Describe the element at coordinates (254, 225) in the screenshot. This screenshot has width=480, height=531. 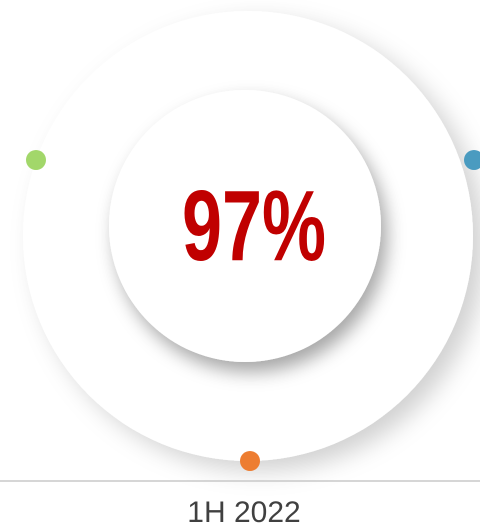
I see `stat-value: 97%` at that location.